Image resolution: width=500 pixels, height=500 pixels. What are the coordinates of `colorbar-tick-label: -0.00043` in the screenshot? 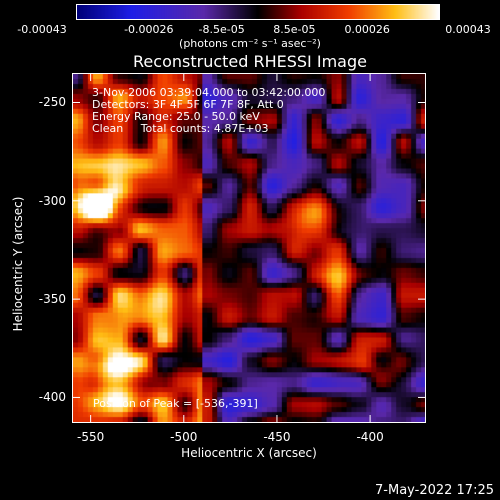 It's located at (42, 29).